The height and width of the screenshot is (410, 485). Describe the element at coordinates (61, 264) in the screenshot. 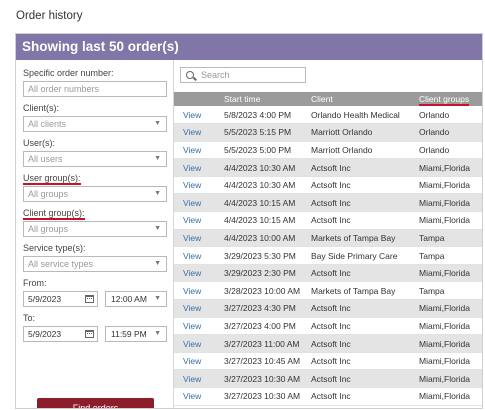

I see `service-types-value: All service types` at that location.